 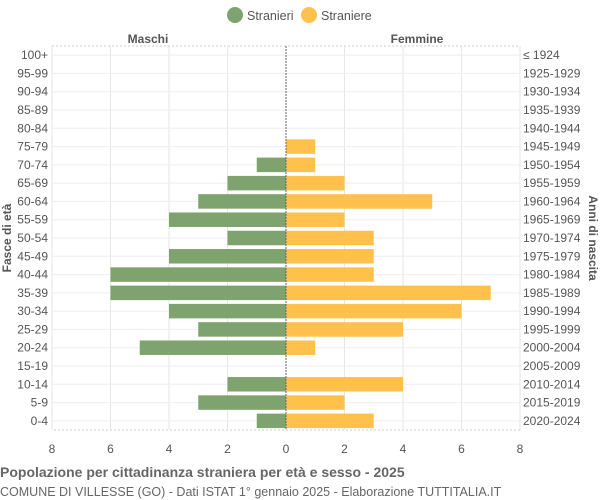 I want to click on birth-year-label: 1945-1949, so click(x=552, y=147).